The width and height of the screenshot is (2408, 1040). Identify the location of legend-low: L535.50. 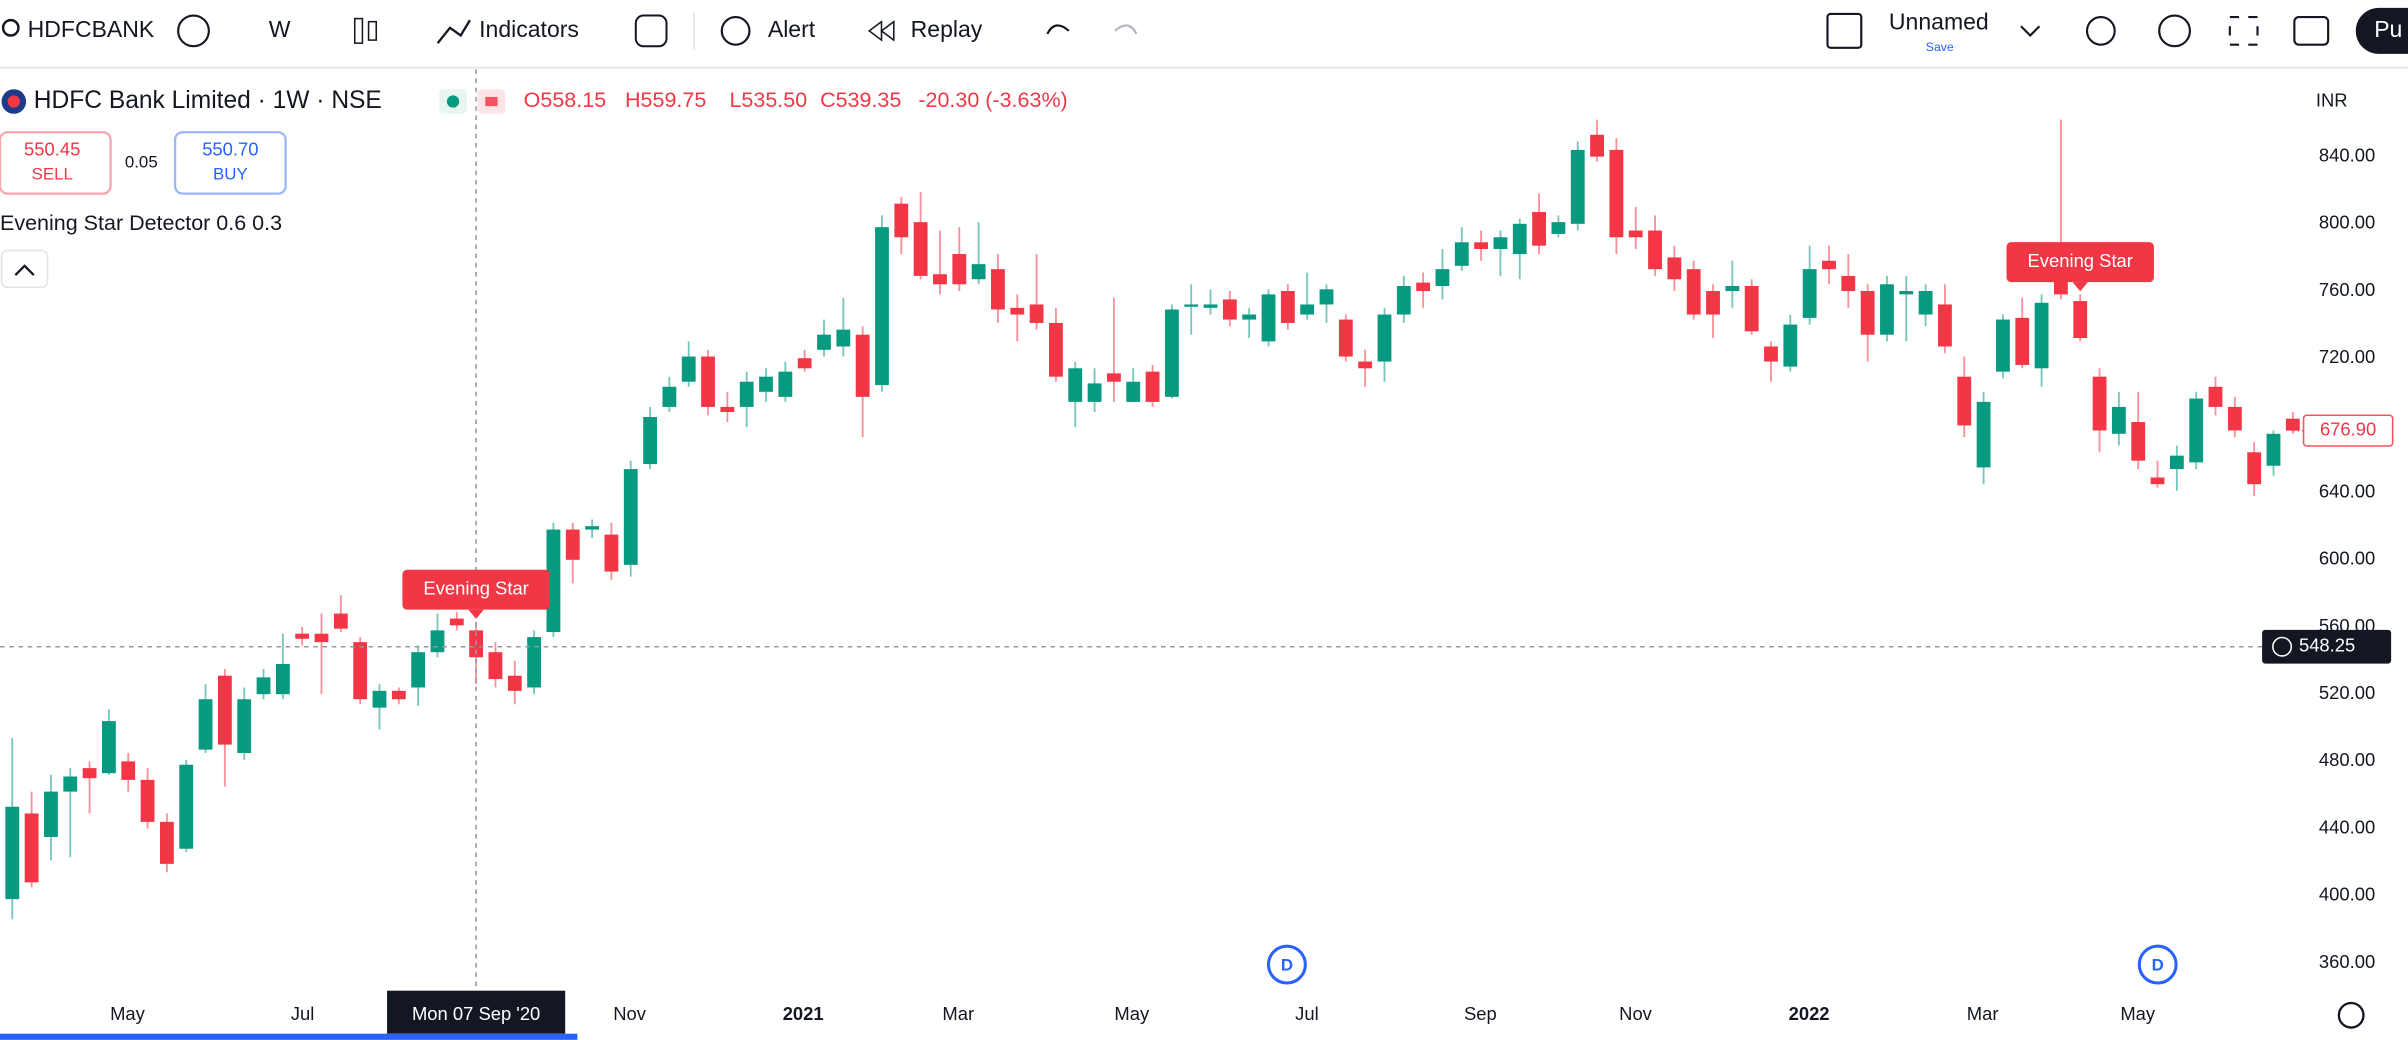
(768, 100).